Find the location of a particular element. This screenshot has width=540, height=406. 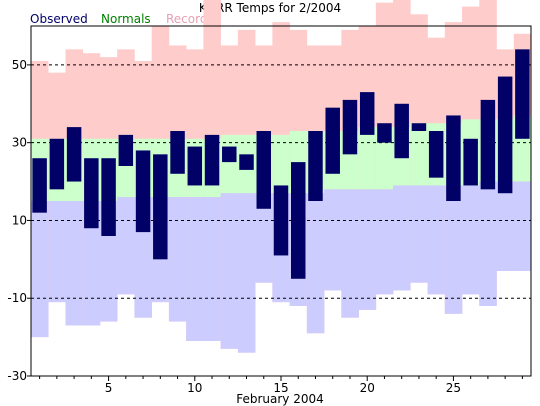

x-axis-label: February 2004 is located at coordinates (280, 399).